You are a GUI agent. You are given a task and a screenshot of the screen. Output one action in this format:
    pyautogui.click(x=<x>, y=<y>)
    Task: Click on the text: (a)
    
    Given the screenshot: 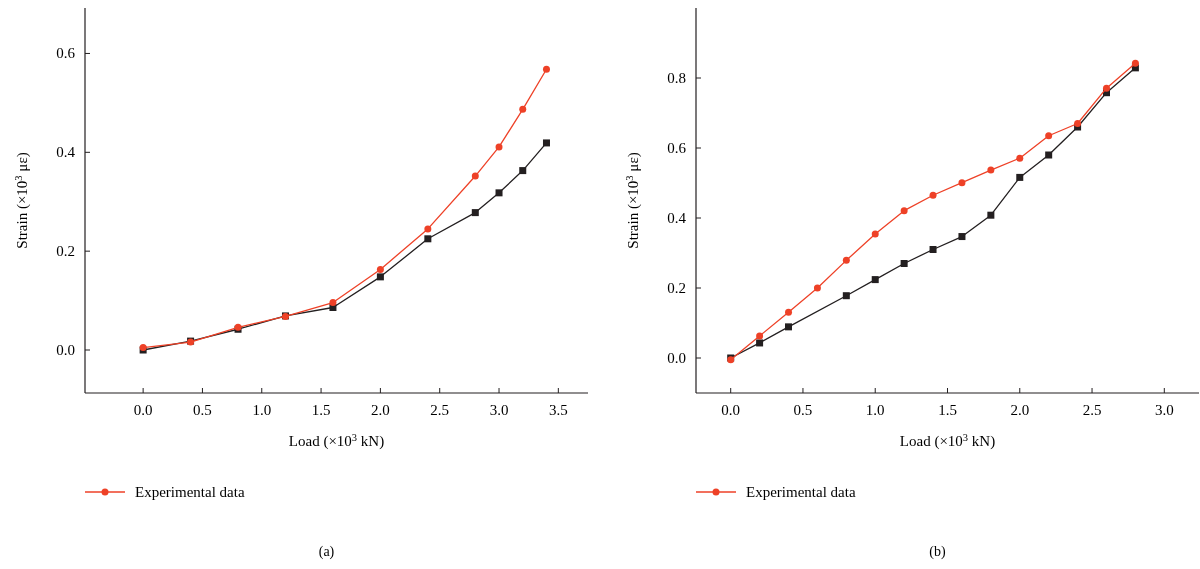 What is the action you would take?
    pyautogui.click(x=326, y=552)
    